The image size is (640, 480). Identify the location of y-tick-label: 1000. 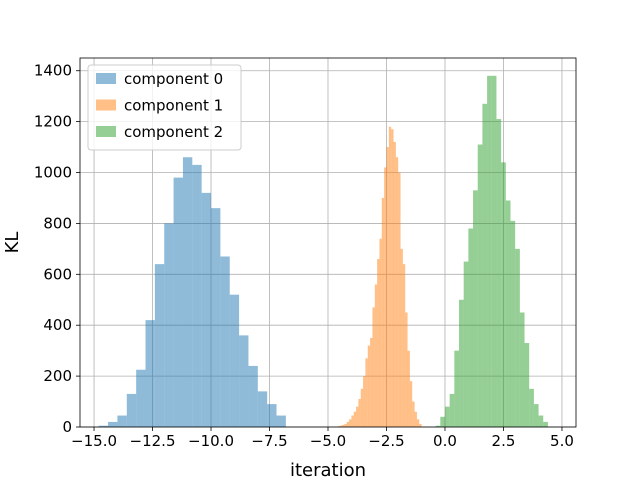
(53, 173).